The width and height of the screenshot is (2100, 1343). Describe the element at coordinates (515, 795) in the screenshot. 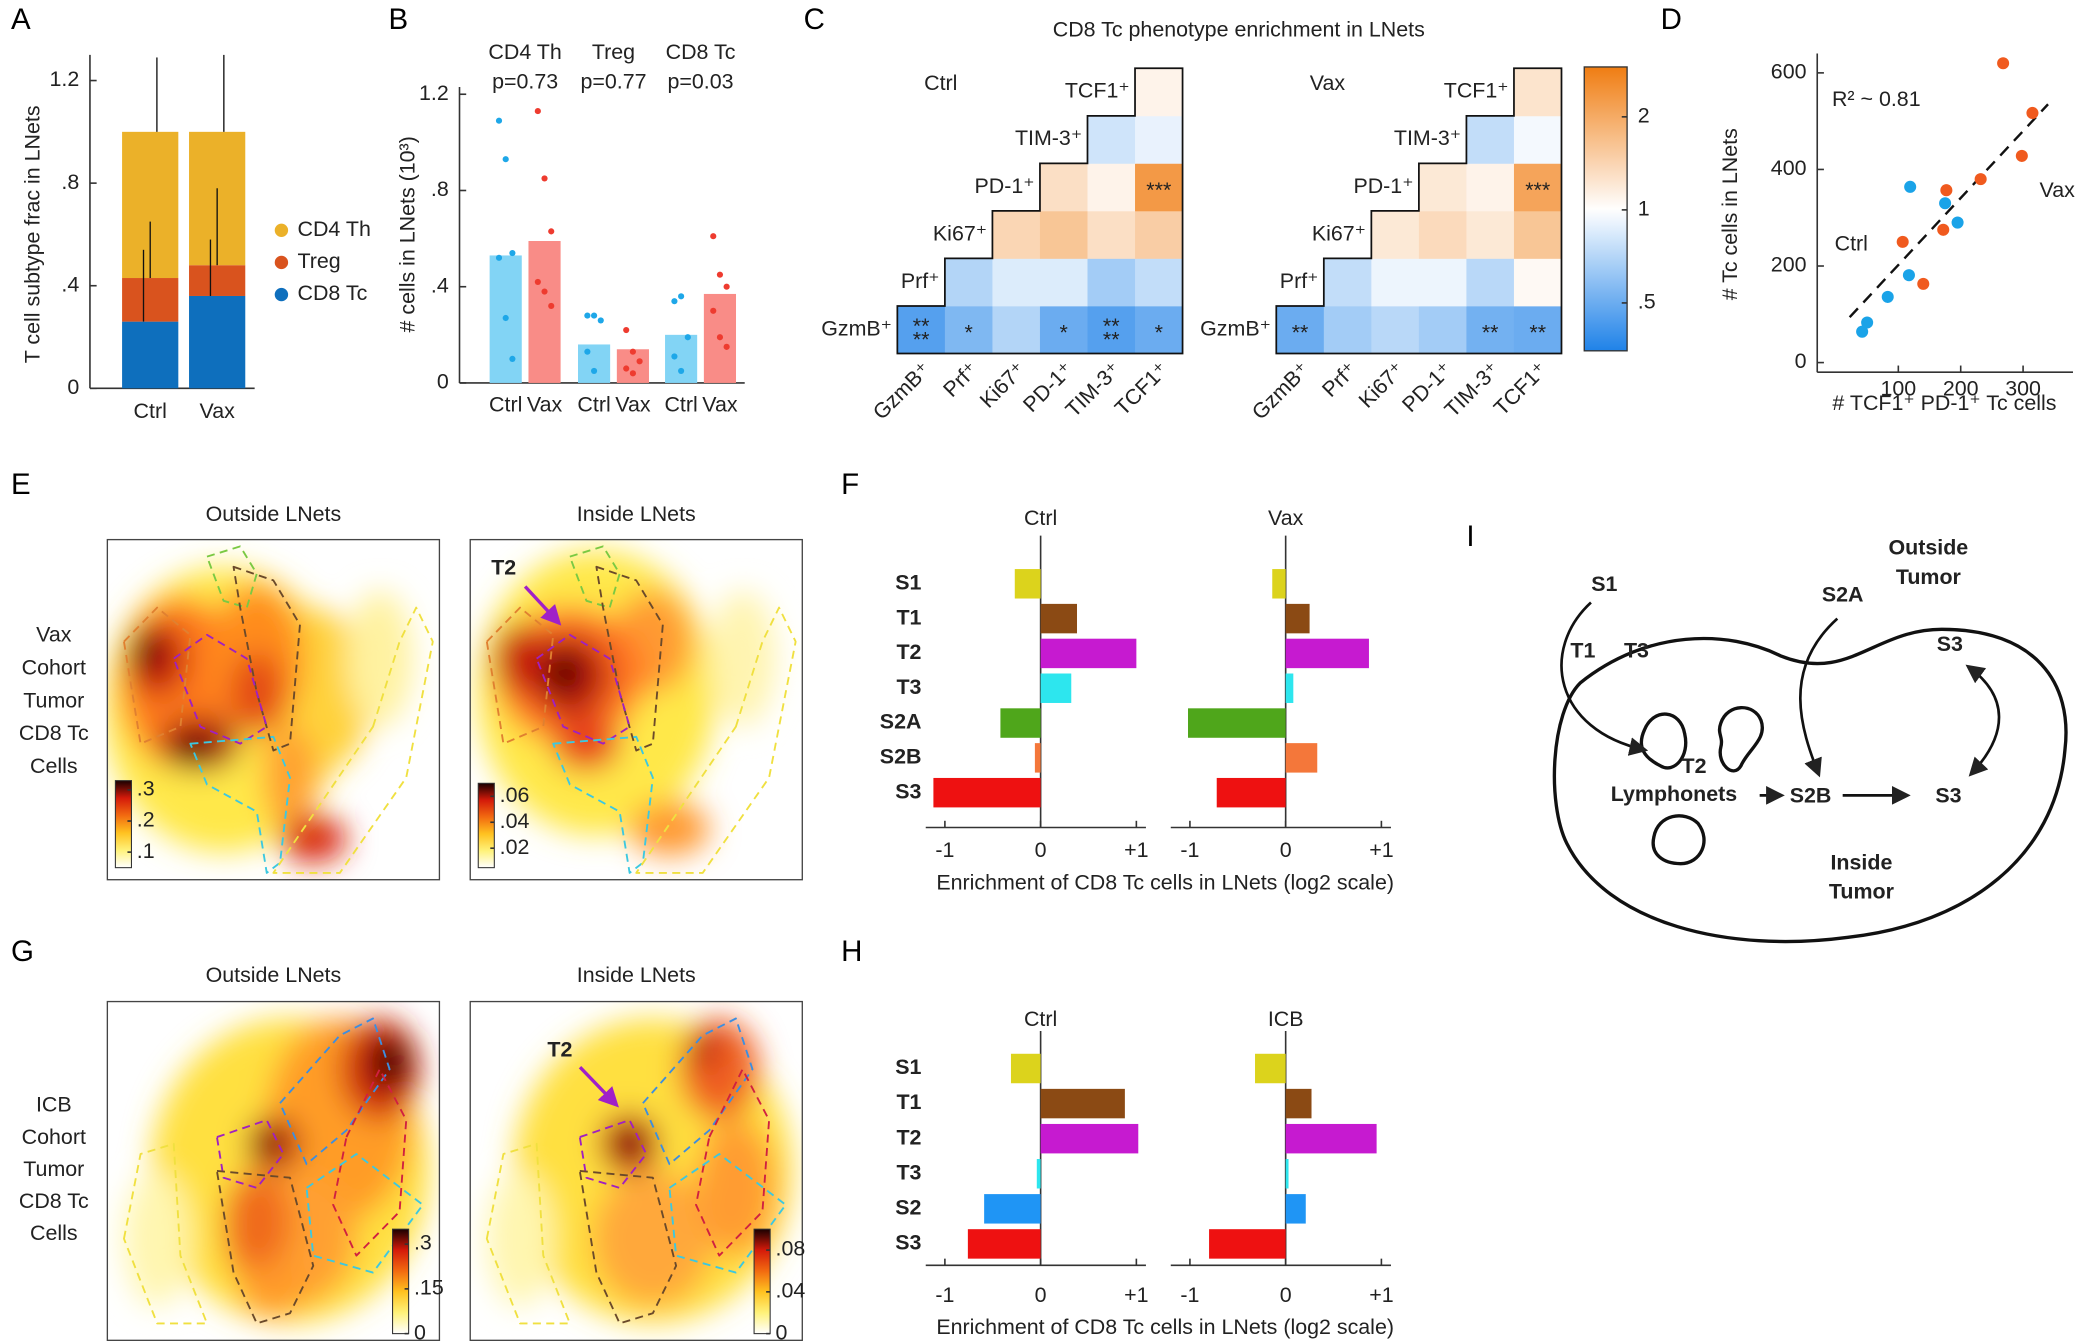

I see `colorbar-tick-label: .06` at that location.